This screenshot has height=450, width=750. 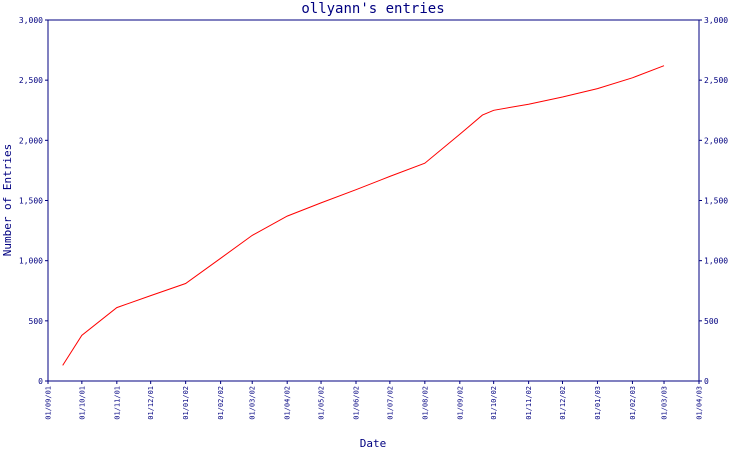 I want to click on x-tick-label: 01/12/01, so click(x=151, y=403).